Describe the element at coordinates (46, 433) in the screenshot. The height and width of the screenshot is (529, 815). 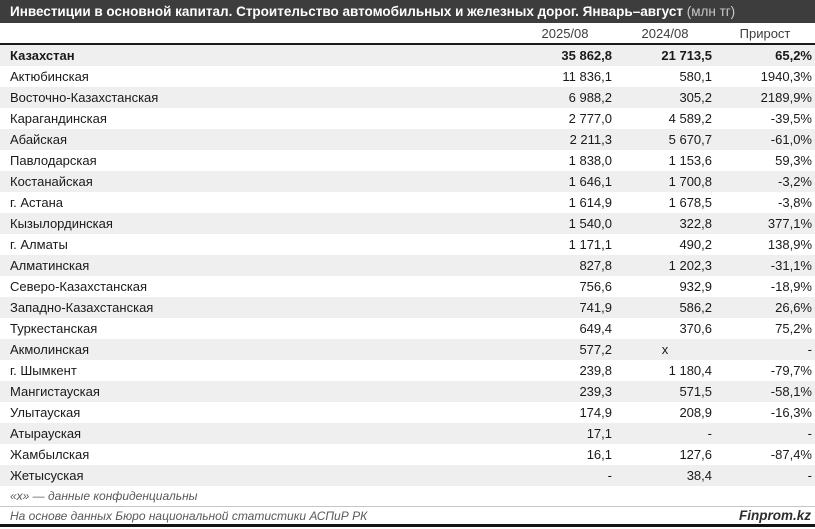
I see `region-cell: Атырауская` at that location.